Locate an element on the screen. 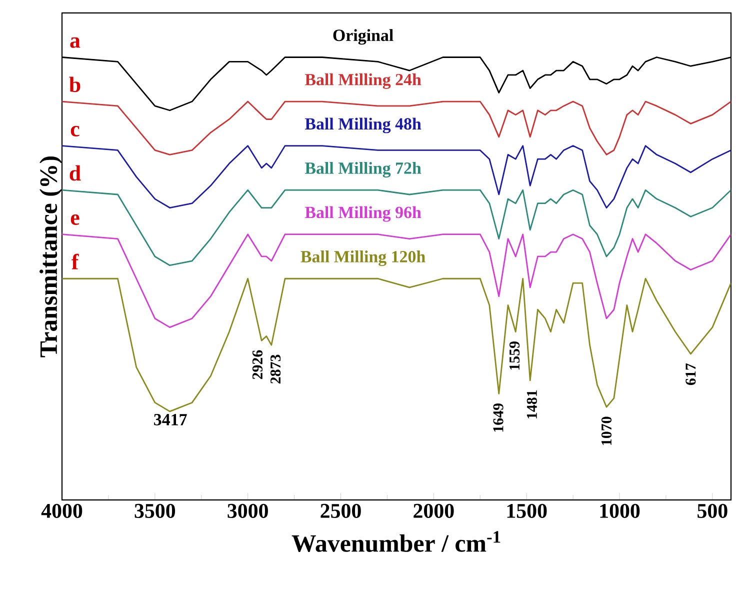 Image resolution: width=736 pixels, height=601 pixels. annotation: 3417 is located at coordinates (170, 420).